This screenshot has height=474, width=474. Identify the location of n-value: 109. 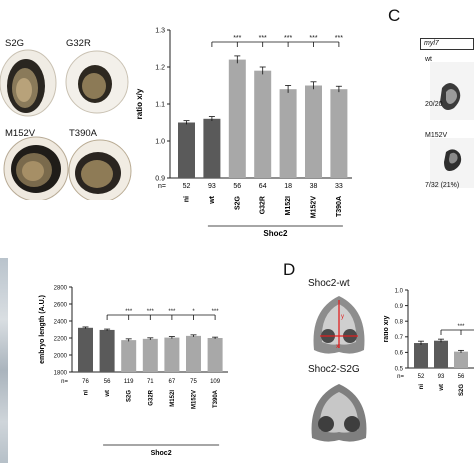
(215, 382).